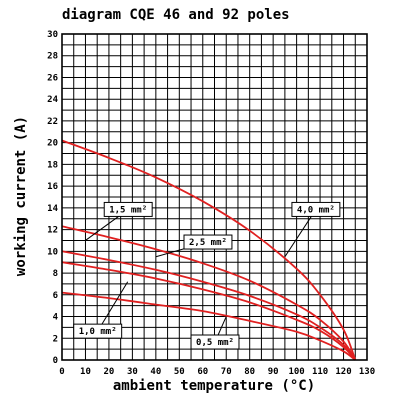 The width and height of the screenshot is (400, 400). What do you see at coordinates (214, 386) in the screenshot?
I see `x-axis-label: ambient temperature (°C)` at bounding box center [214, 386].